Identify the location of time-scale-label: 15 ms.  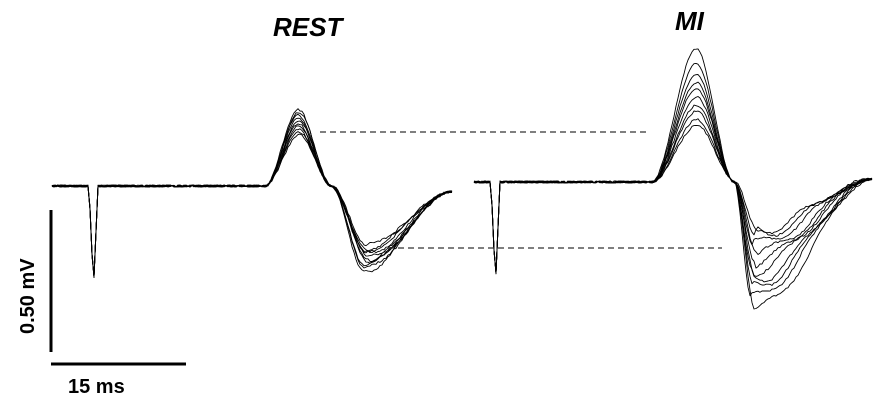
(96, 387).